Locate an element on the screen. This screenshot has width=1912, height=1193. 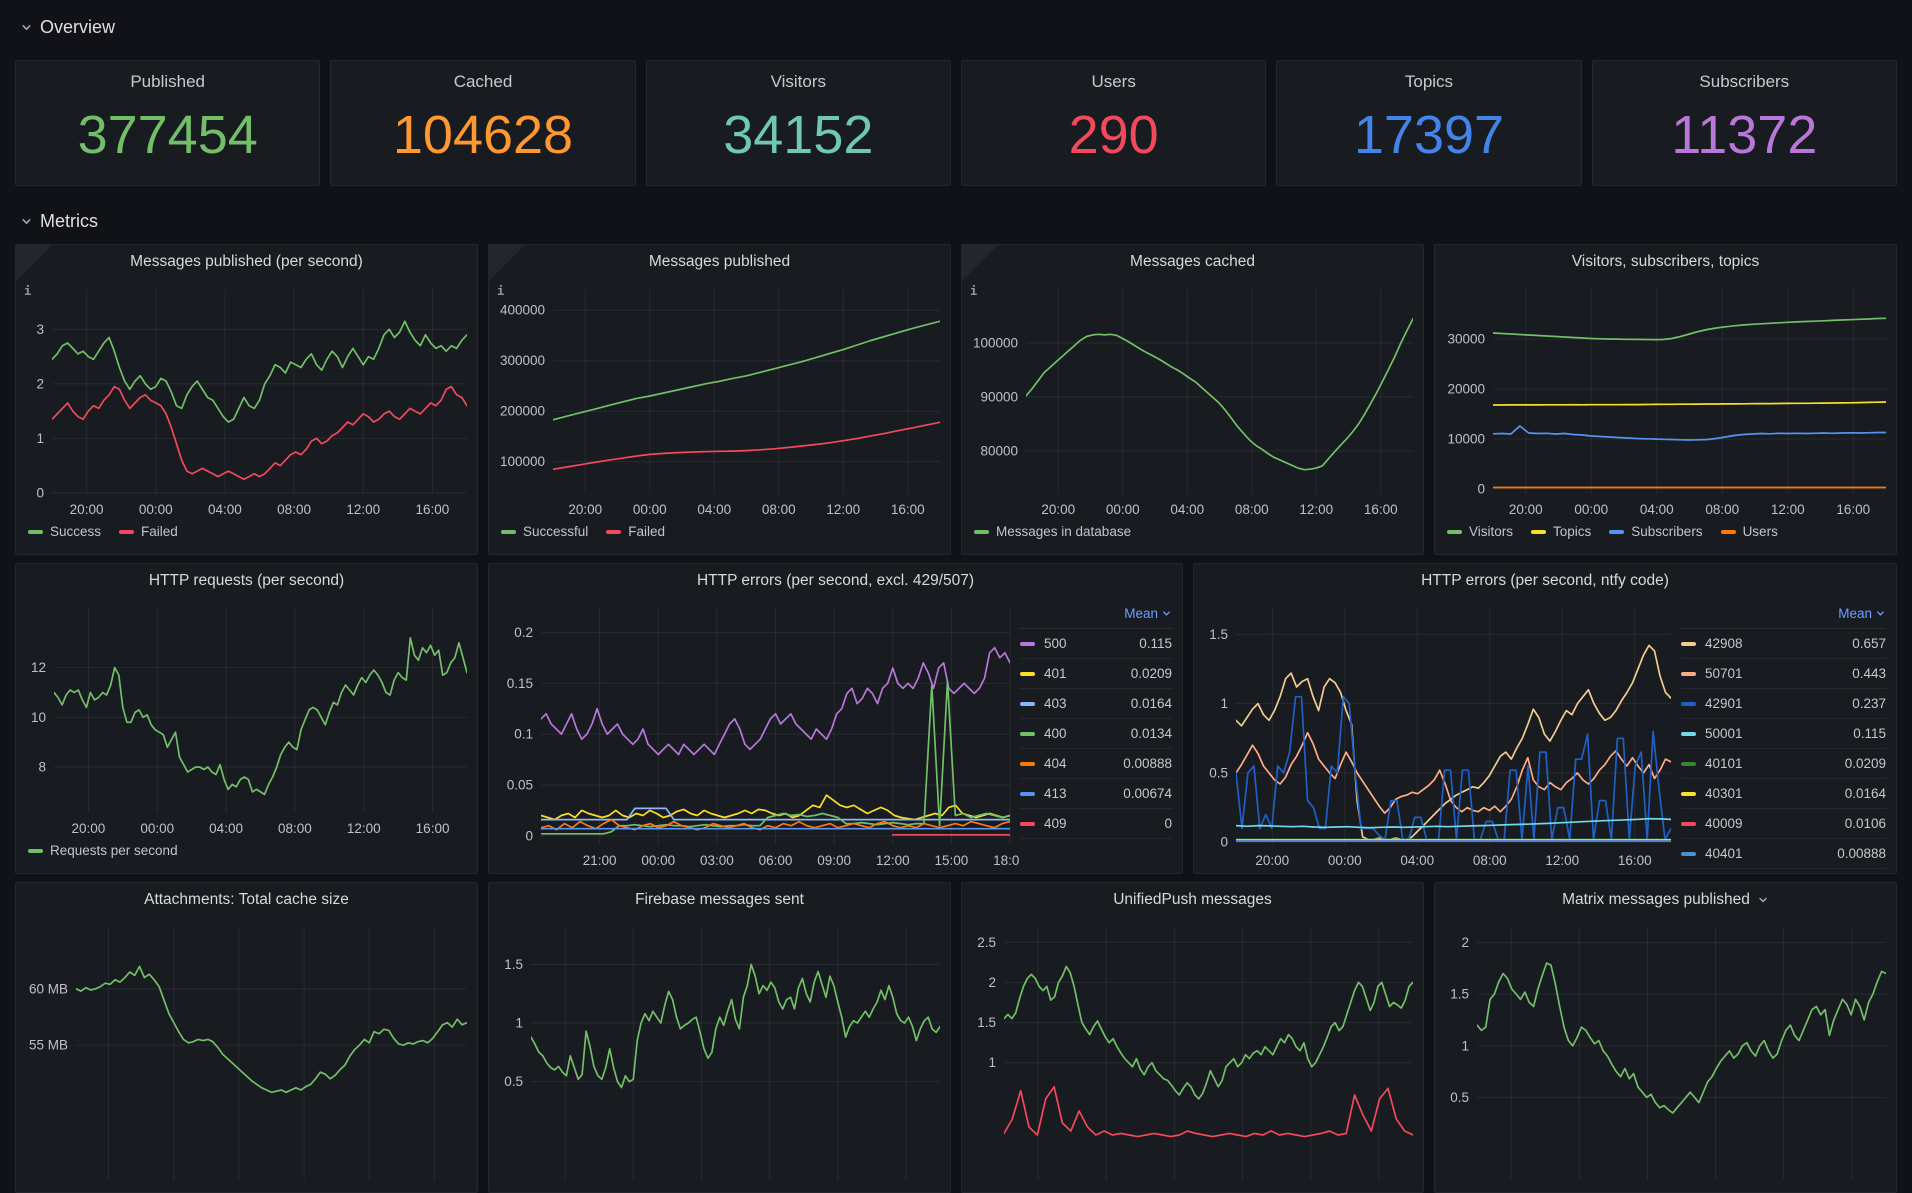
panel-title: Messages published (per second) is located at coordinates (246, 261).